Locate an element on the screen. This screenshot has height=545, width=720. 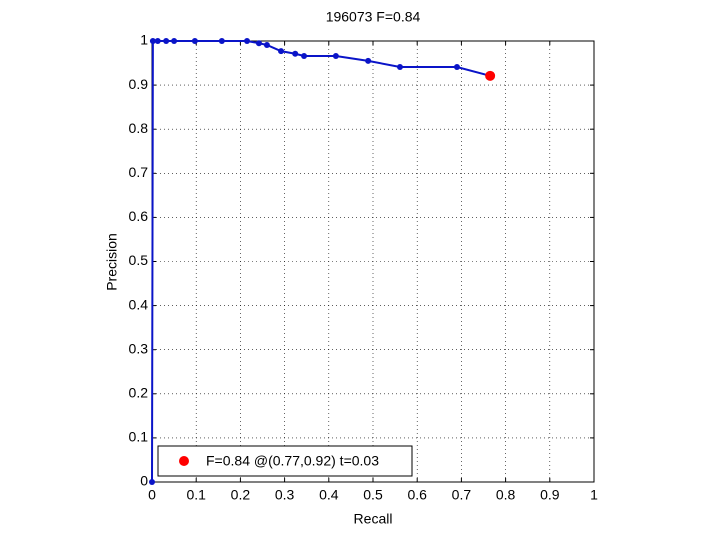
y-tick-label: 0 is located at coordinates (144, 481).